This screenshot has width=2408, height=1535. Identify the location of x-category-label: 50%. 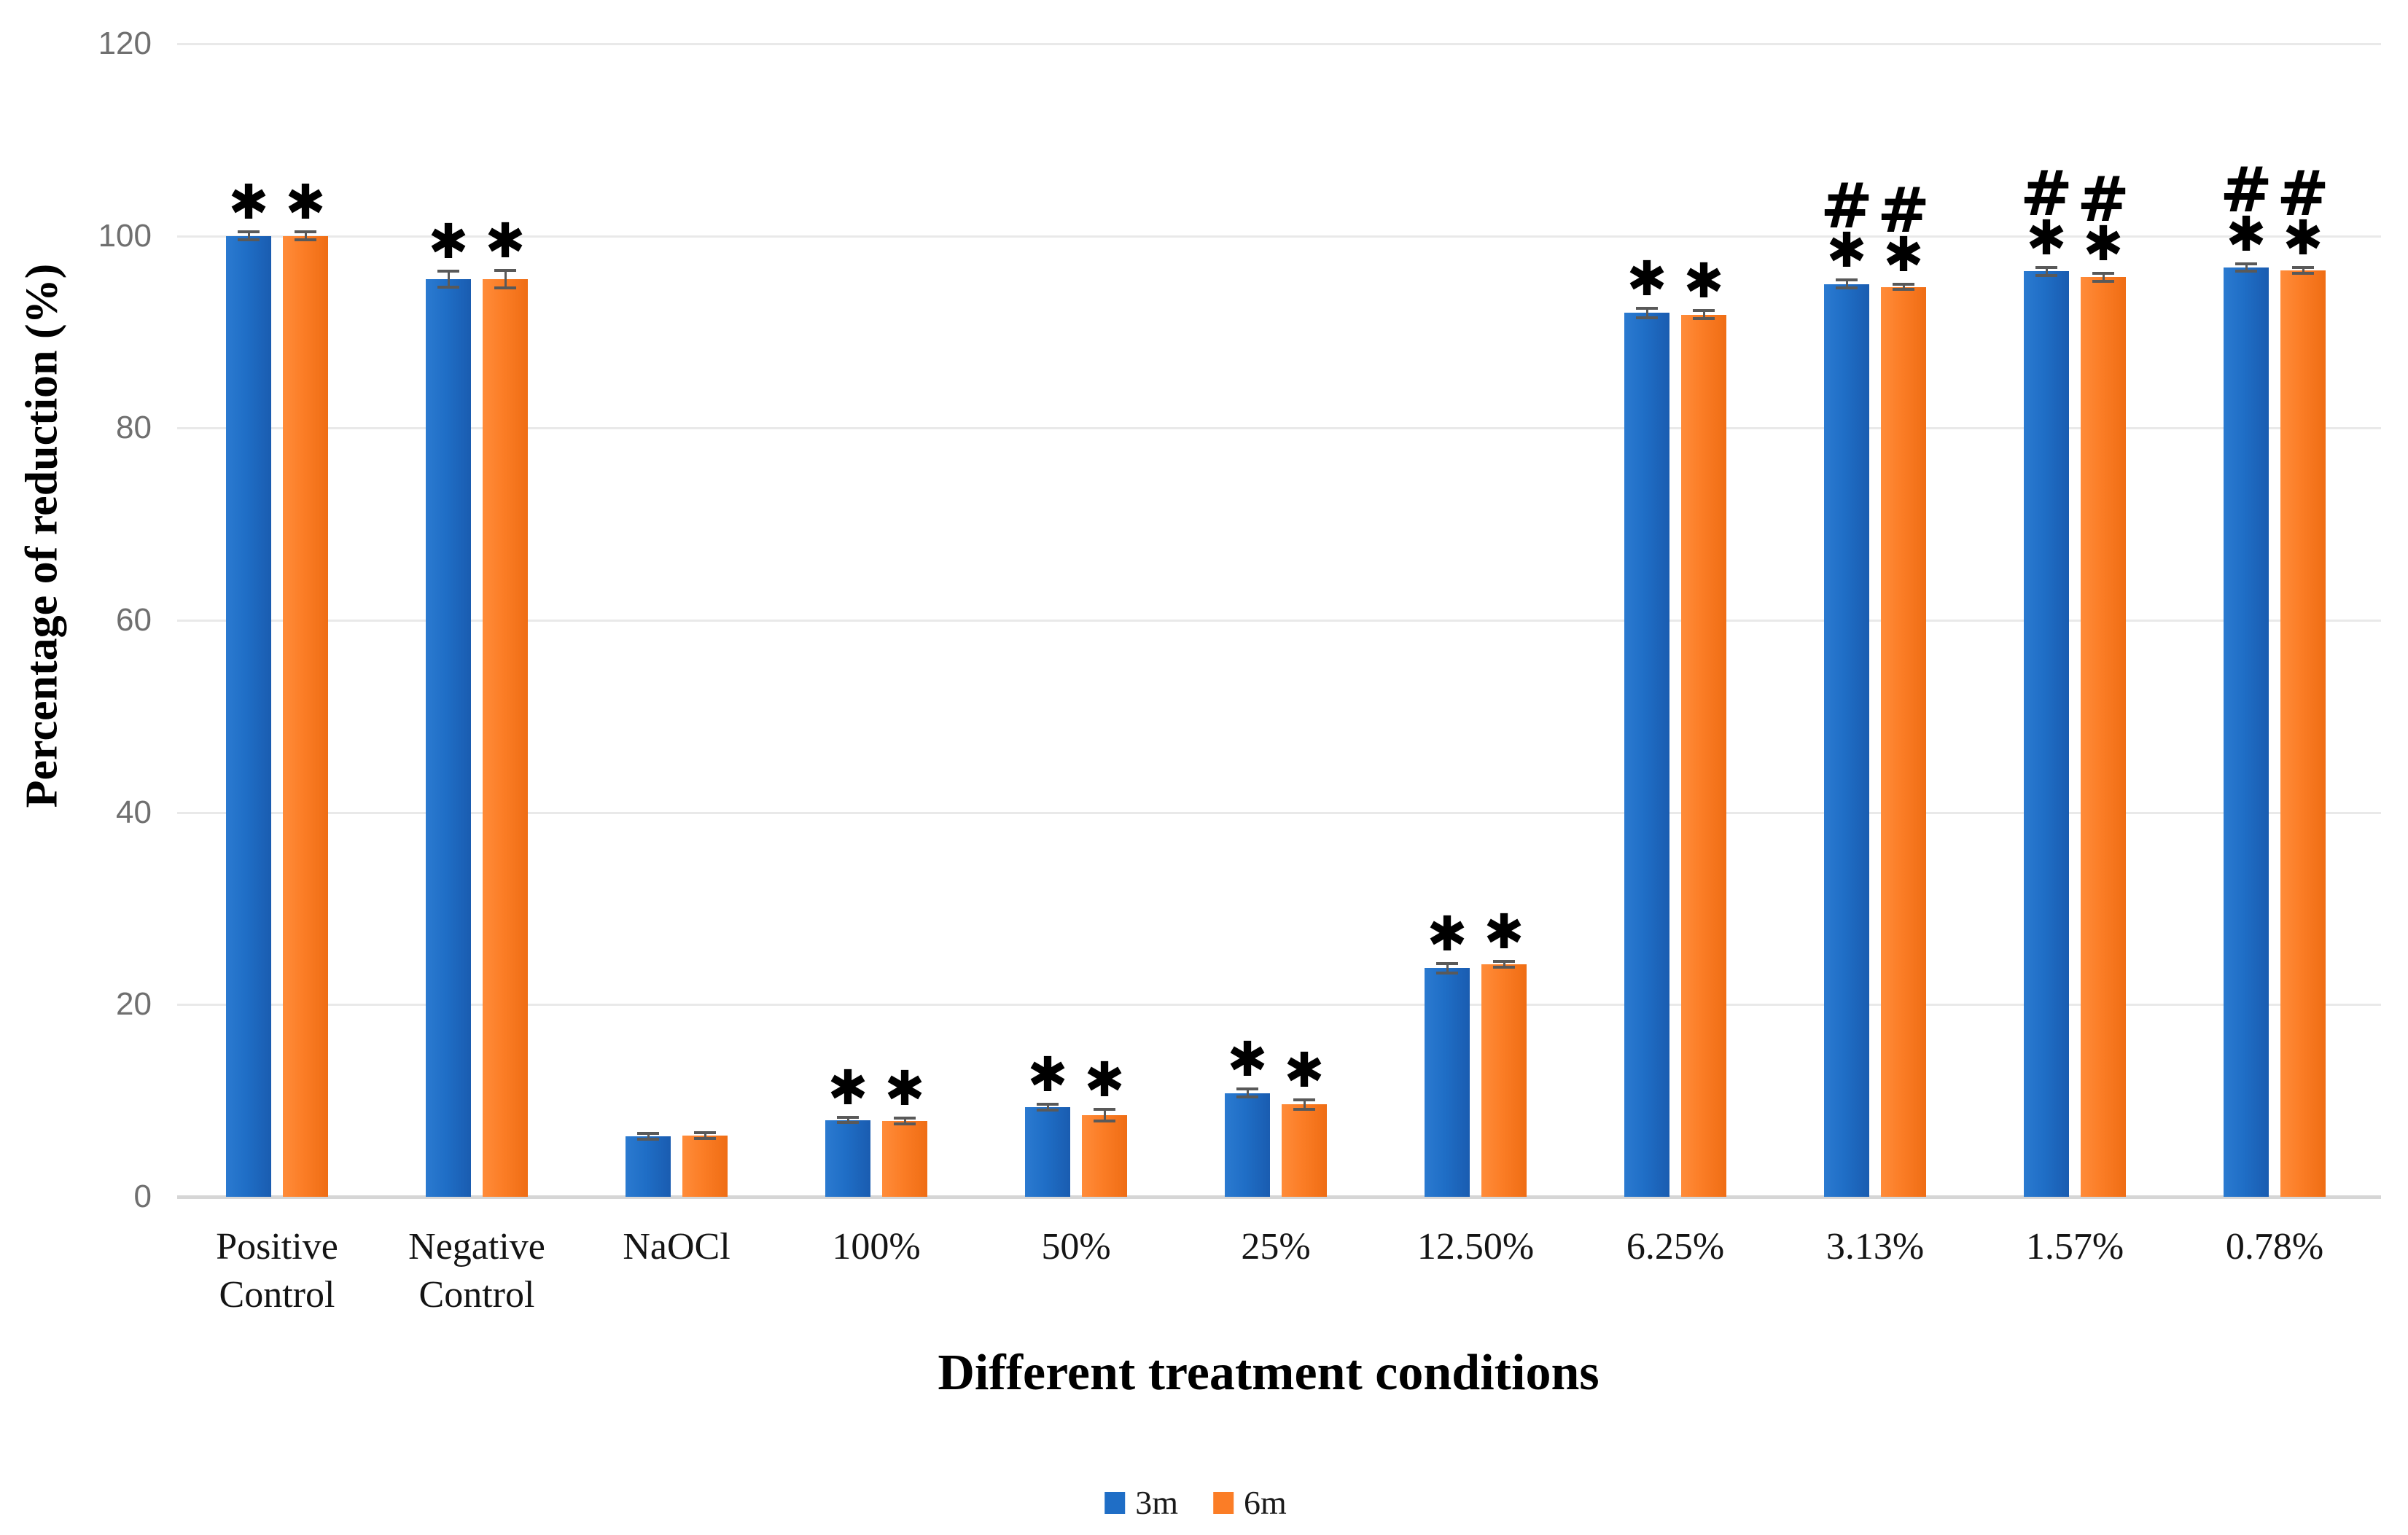
(1076, 1247).